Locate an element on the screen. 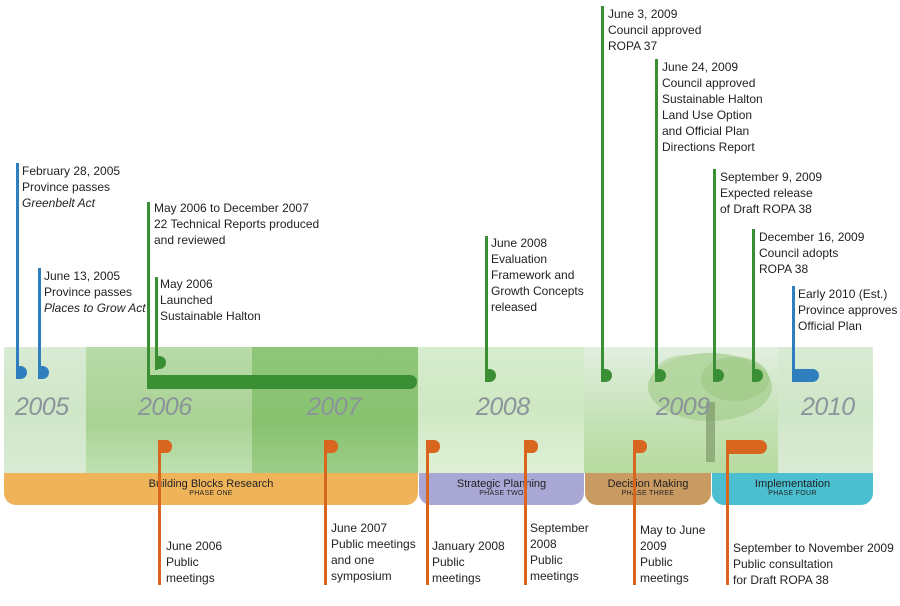 The image size is (900, 606). event-pin-ropa37 is located at coordinates (606, 375).